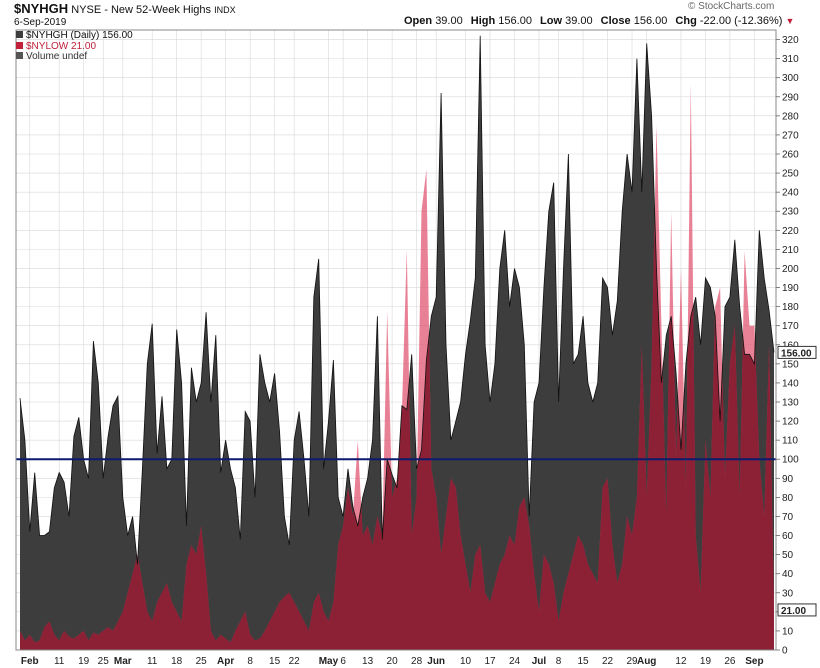  I want to click on y-tick-label: 140, so click(790, 383).